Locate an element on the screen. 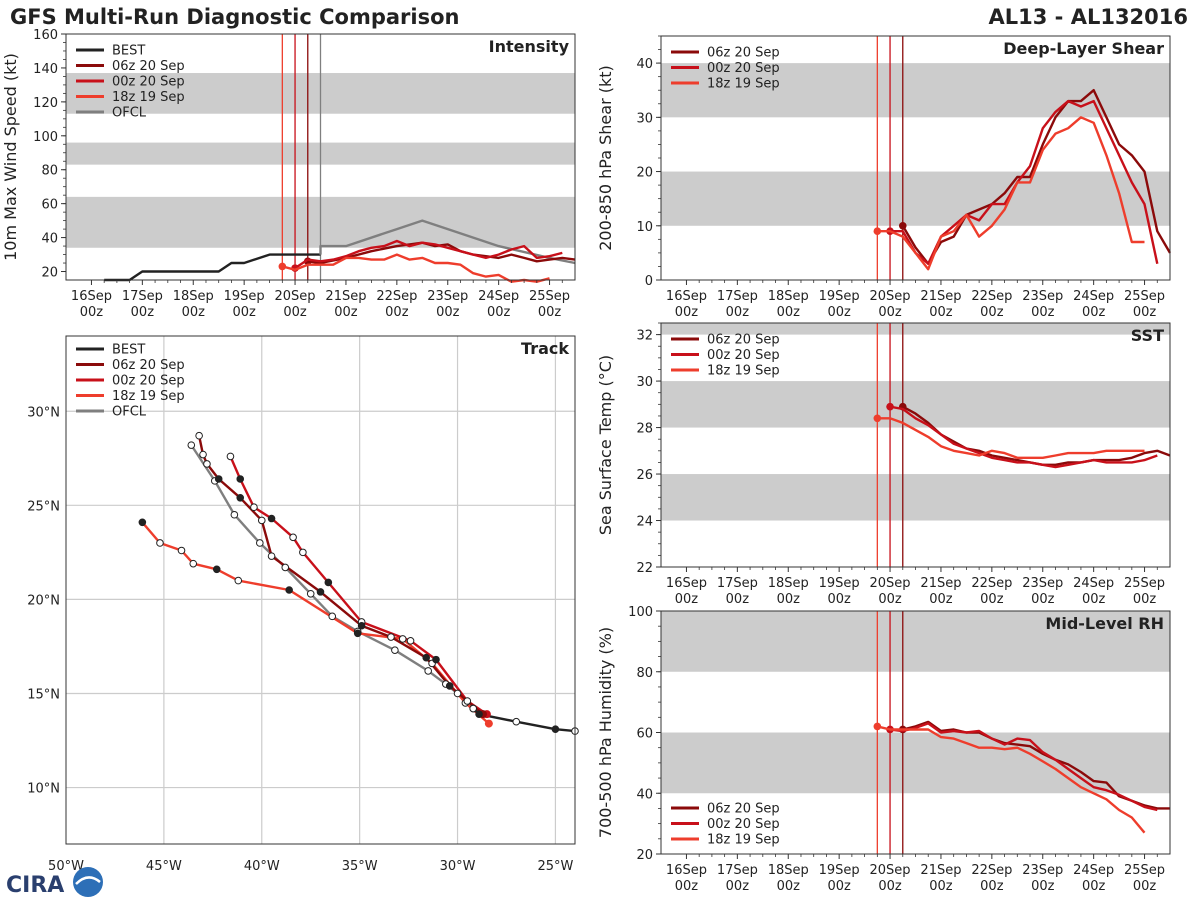 The width and height of the screenshot is (1200, 900). y-tick-label: 60 is located at coordinates (644, 734).